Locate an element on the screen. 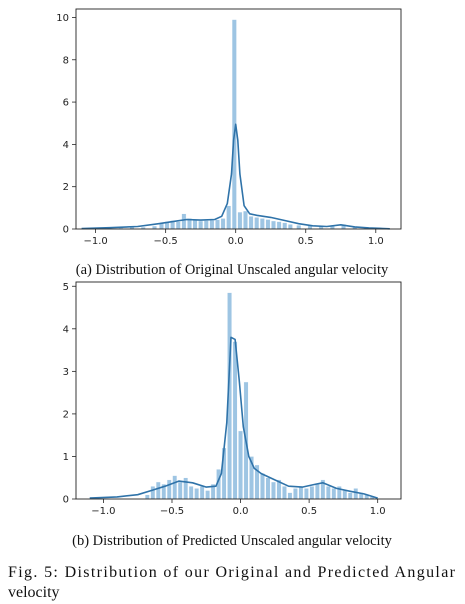  y-tick-label: 6 is located at coordinates (66, 103).